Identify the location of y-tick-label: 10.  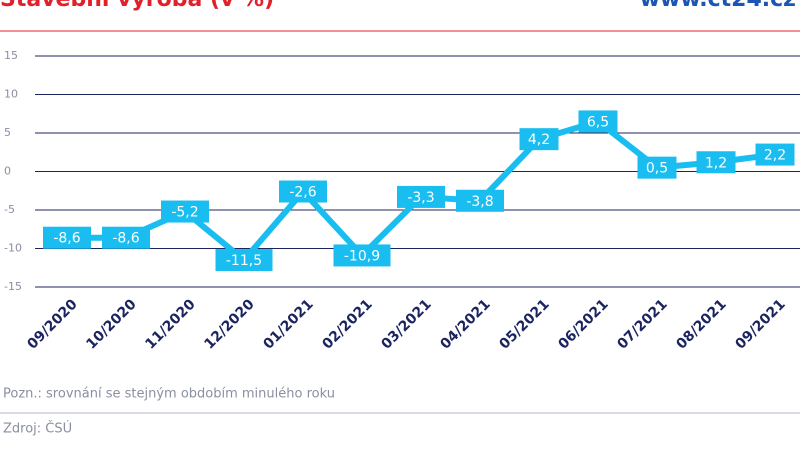
(11, 94).